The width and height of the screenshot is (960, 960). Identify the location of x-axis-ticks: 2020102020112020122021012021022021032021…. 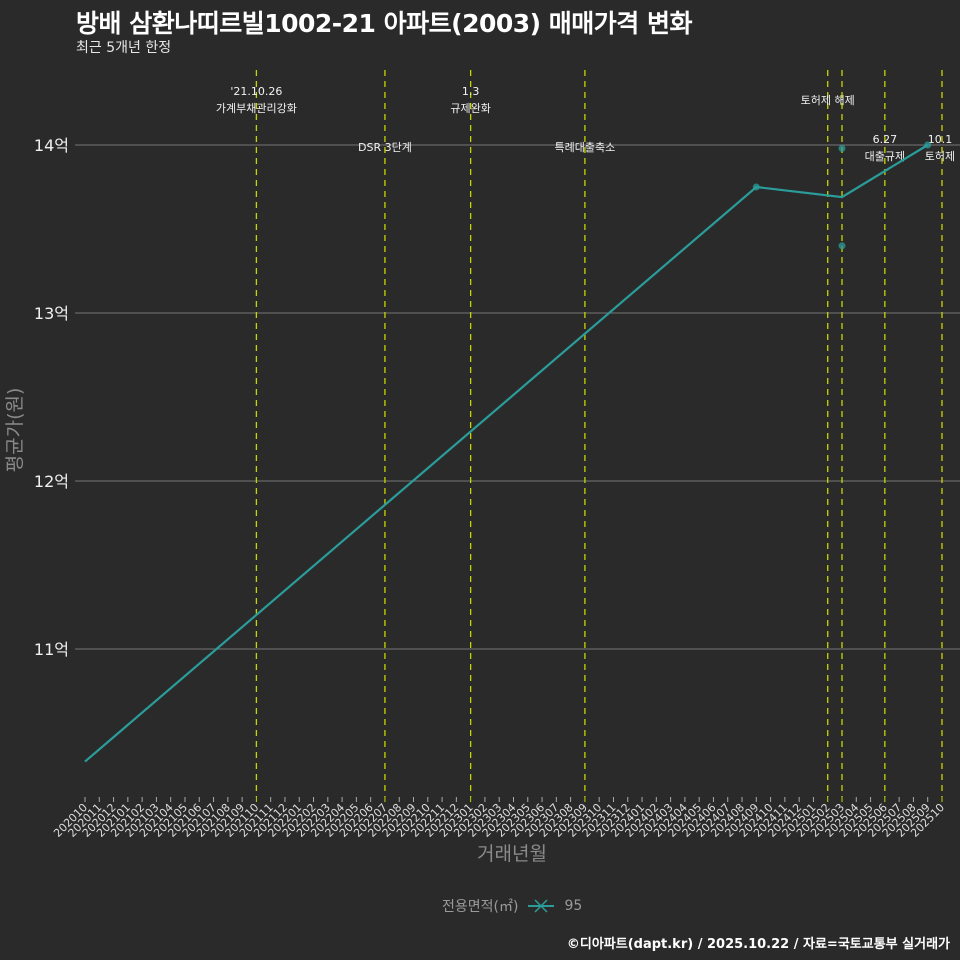
(499, 818).